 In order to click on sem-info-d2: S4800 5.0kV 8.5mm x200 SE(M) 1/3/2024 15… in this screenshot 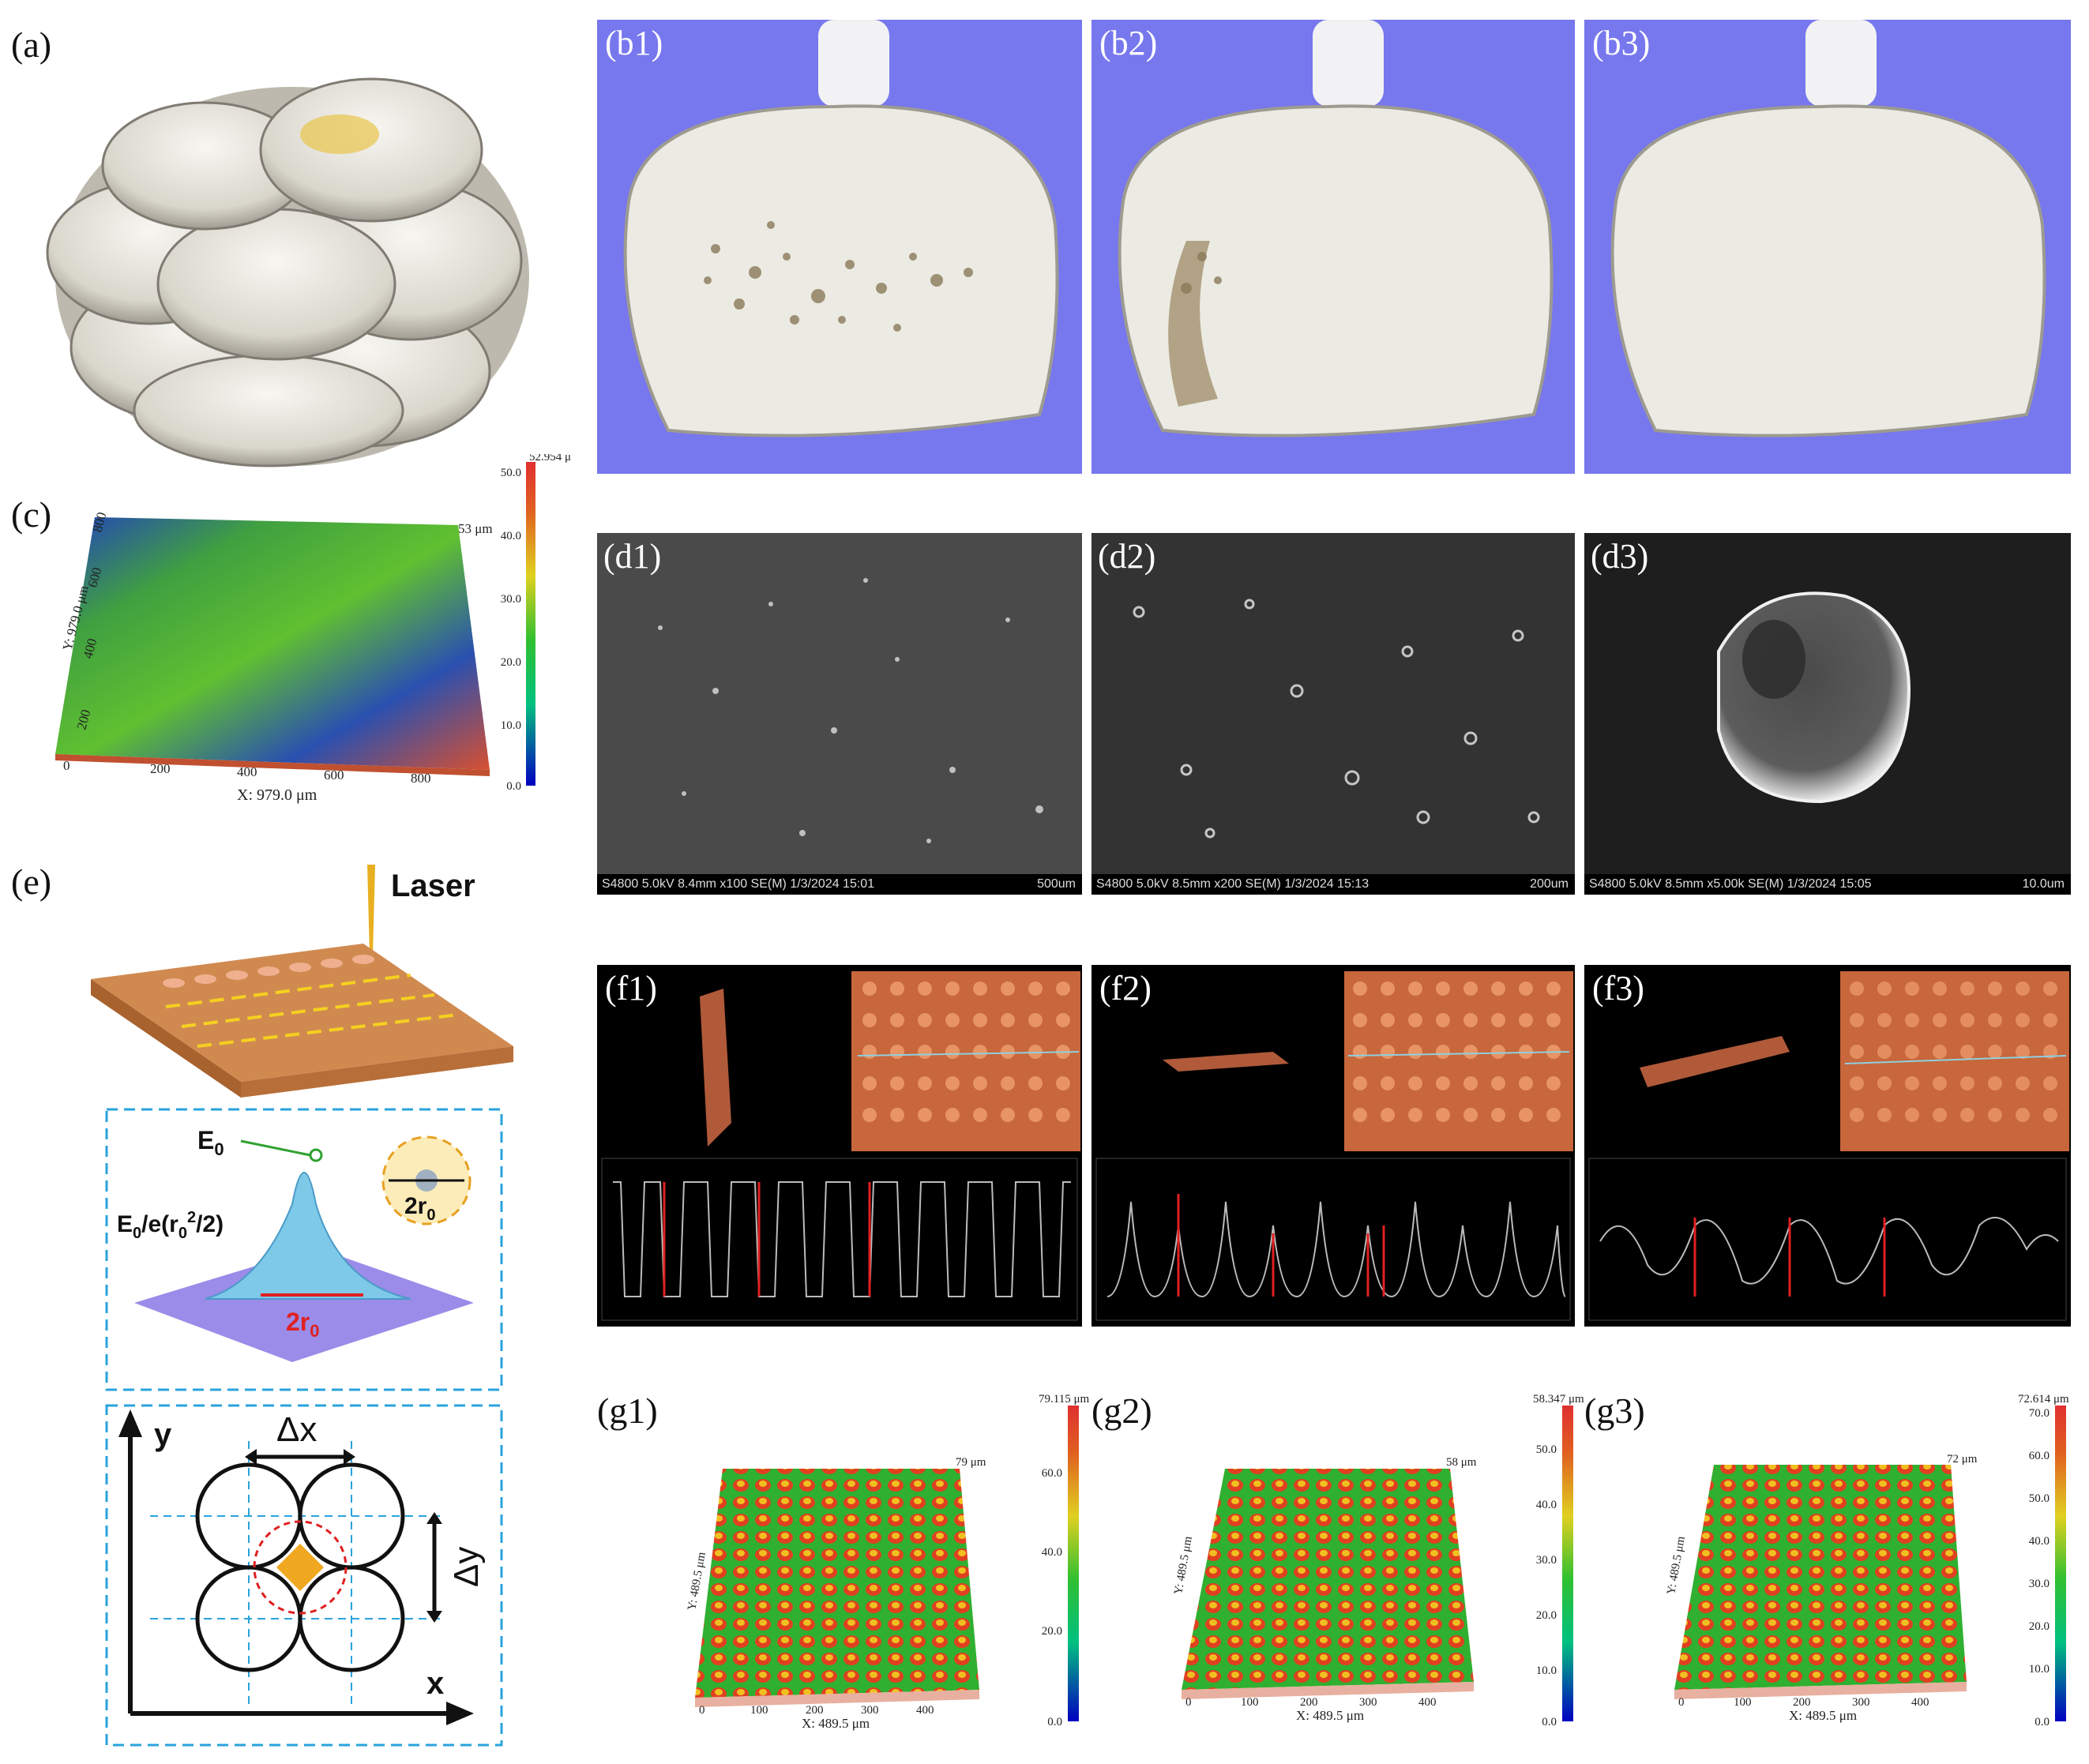, I will do `click(1232, 884)`.